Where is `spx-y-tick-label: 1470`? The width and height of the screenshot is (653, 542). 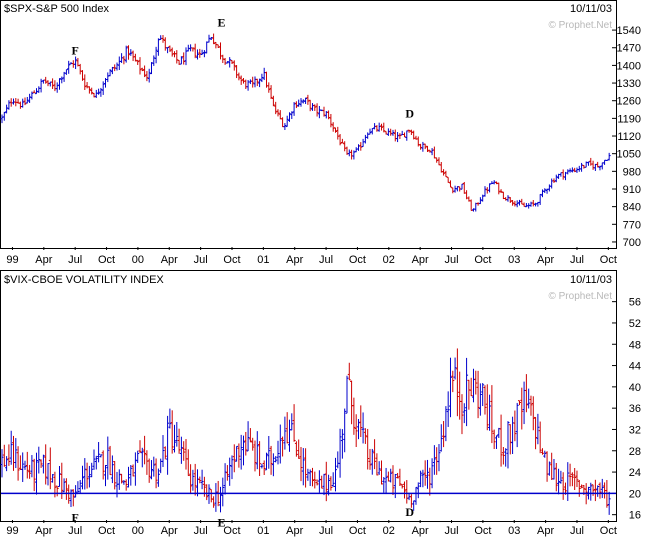 spx-y-tick-label: 1470 is located at coordinates (629, 49).